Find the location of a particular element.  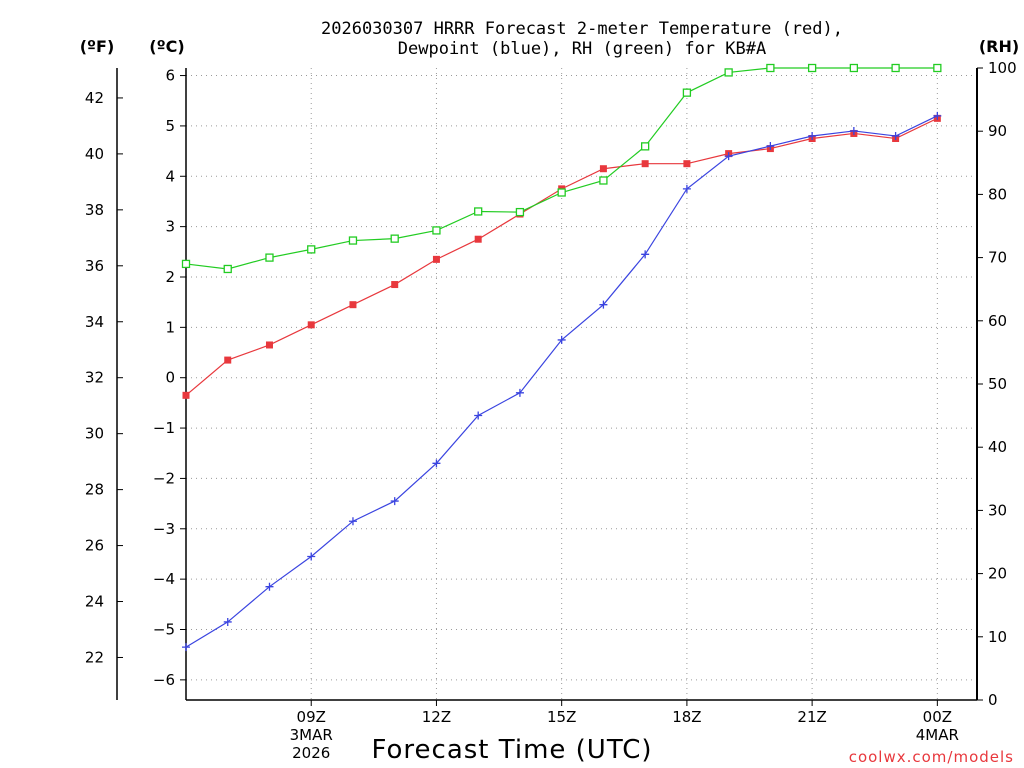

rh-tick-label: 60 is located at coordinates (997, 321).